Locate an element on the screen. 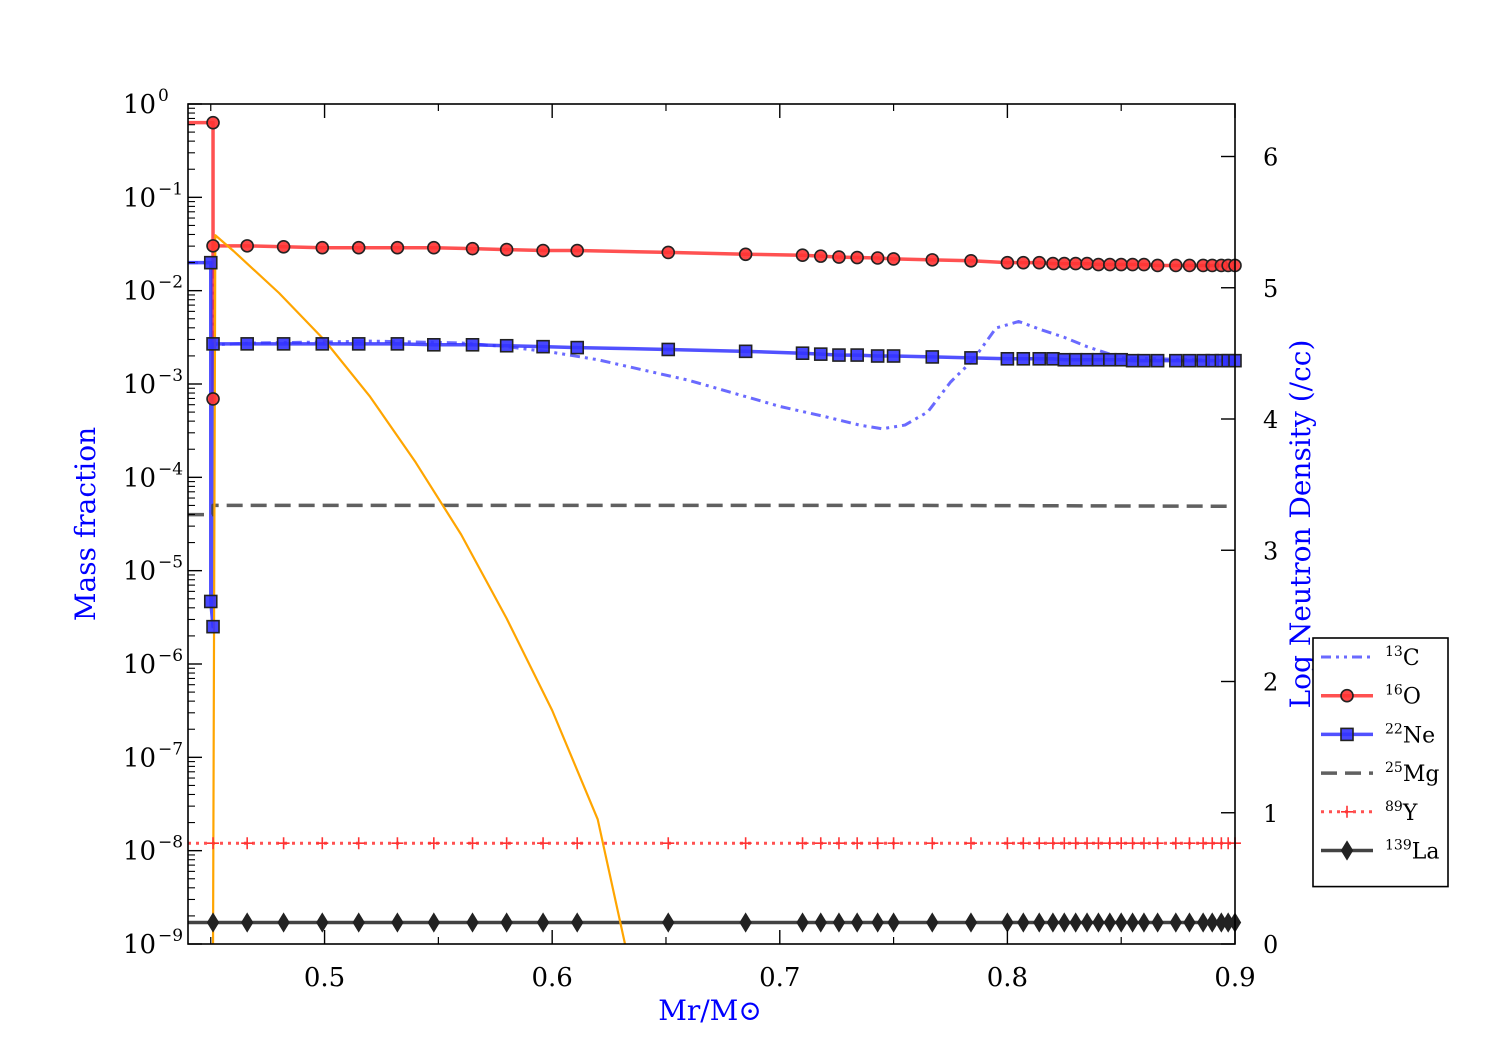 The height and width of the screenshot is (1050, 1500). y-tick-exponent: −6 is located at coordinates (170, 656).